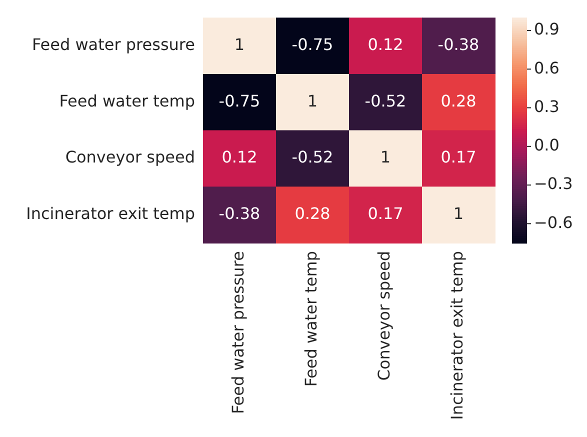 The width and height of the screenshot is (587, 437). Describe the element at coordinates (553, 184) in the screenshot. I see `color-bar-label: −0.3` at that location.